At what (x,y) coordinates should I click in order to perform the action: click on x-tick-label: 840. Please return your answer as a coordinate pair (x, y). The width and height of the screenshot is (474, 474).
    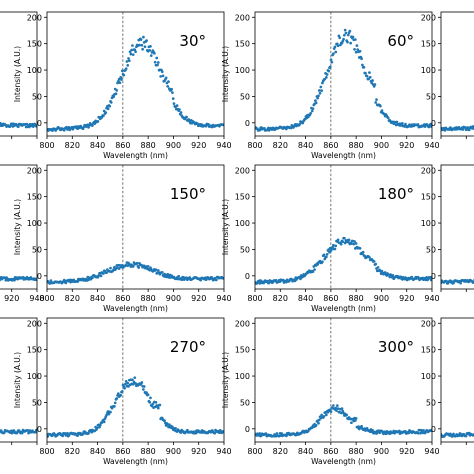
    Looking at the image, I should click on (305, 298).